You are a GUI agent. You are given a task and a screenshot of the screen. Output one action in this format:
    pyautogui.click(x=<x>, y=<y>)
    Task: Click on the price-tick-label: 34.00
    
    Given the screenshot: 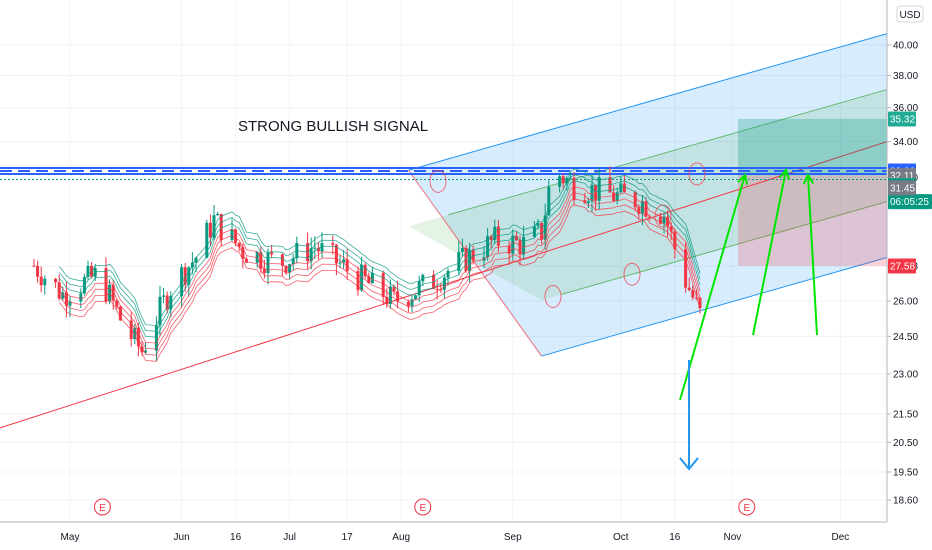 What is the action you would take?
    pyautogui.click(x=905, y=142)
    